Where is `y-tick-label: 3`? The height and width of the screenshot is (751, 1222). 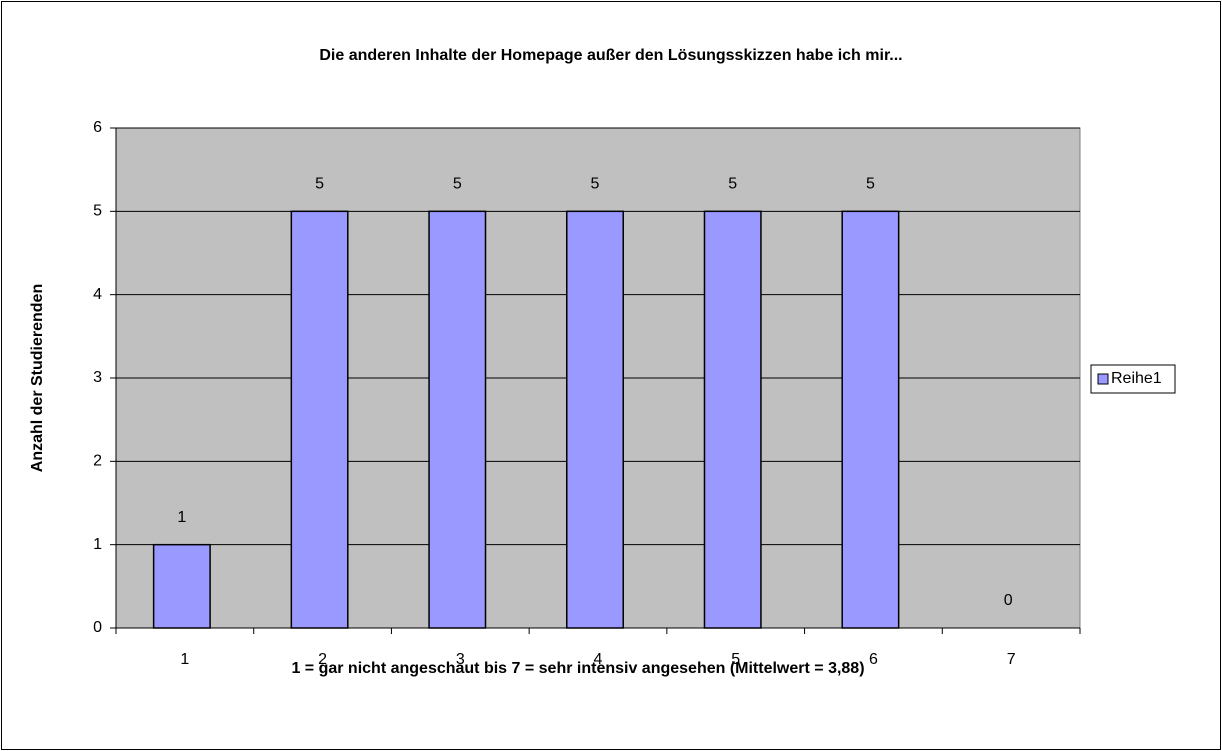 y-tick-label: 3 is located at coordinates (97, 377).